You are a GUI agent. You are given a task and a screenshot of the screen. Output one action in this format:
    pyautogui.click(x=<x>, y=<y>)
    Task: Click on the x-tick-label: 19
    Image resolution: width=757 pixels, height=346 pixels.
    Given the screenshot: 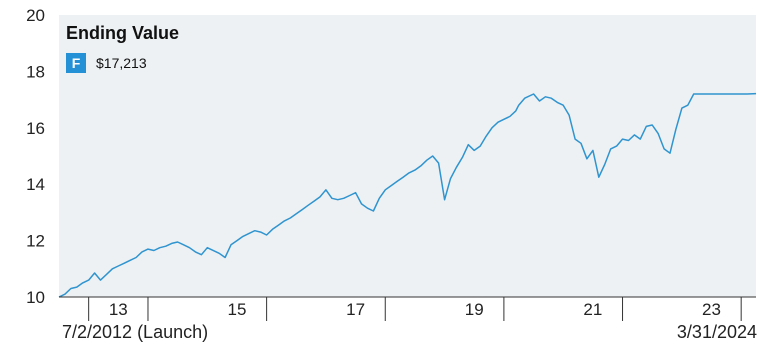 What is the action you would take?
    pyautogui.click(x=474, y=309)
    